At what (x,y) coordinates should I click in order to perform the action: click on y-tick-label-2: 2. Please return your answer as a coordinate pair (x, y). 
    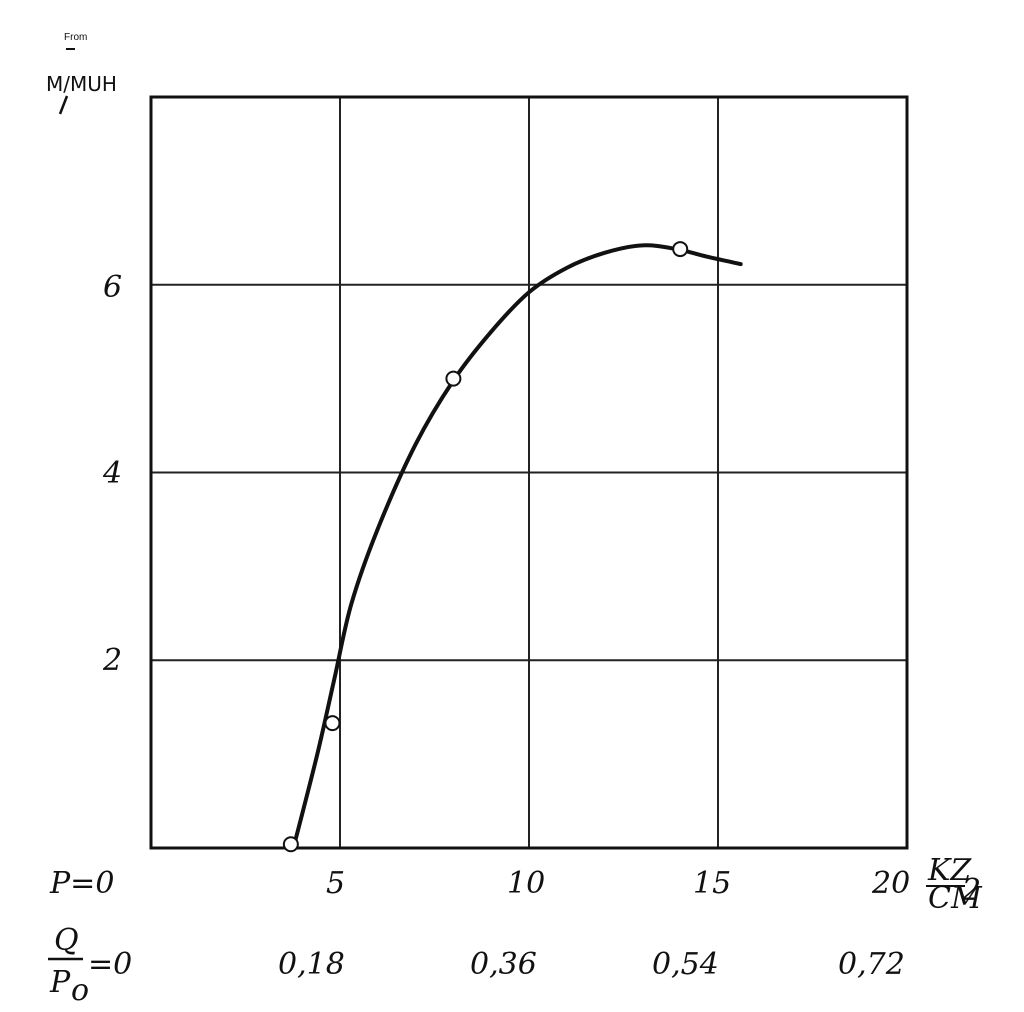
    Looking at the image, I should click on (112, 660).